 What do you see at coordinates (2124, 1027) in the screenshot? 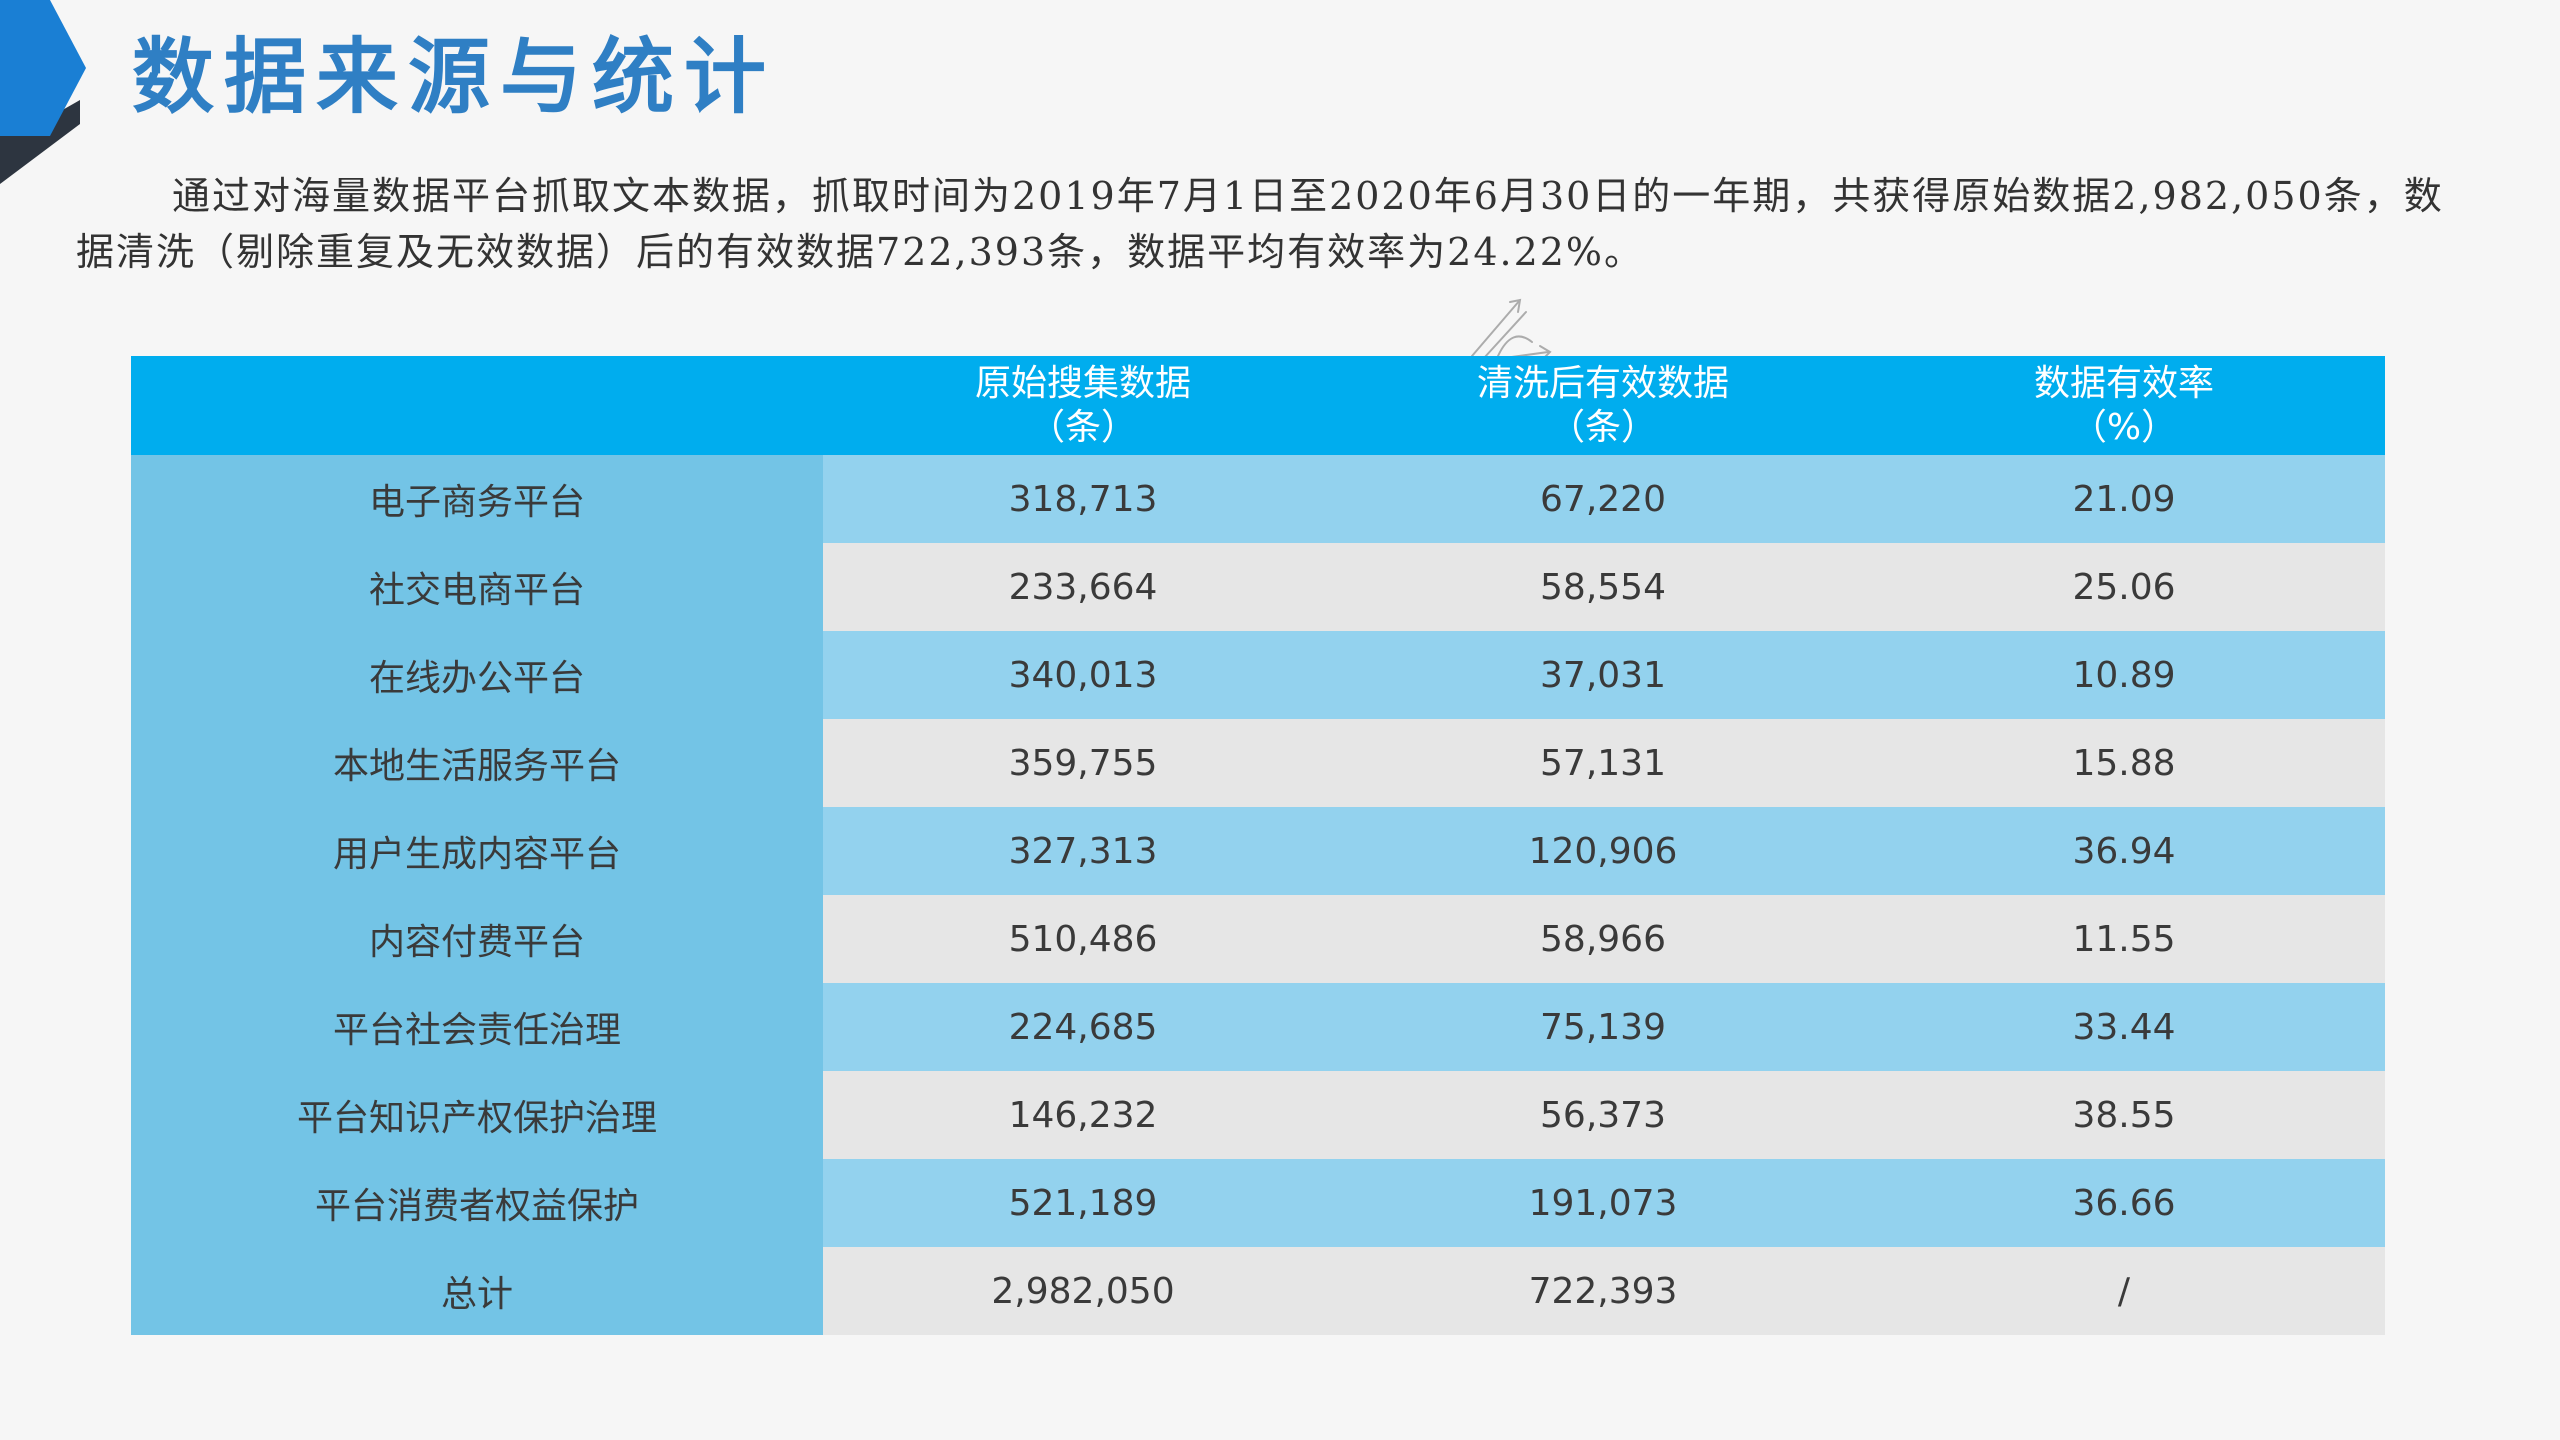
I see `rate-cell: 33.44` at bounding box center [2124, 1027].